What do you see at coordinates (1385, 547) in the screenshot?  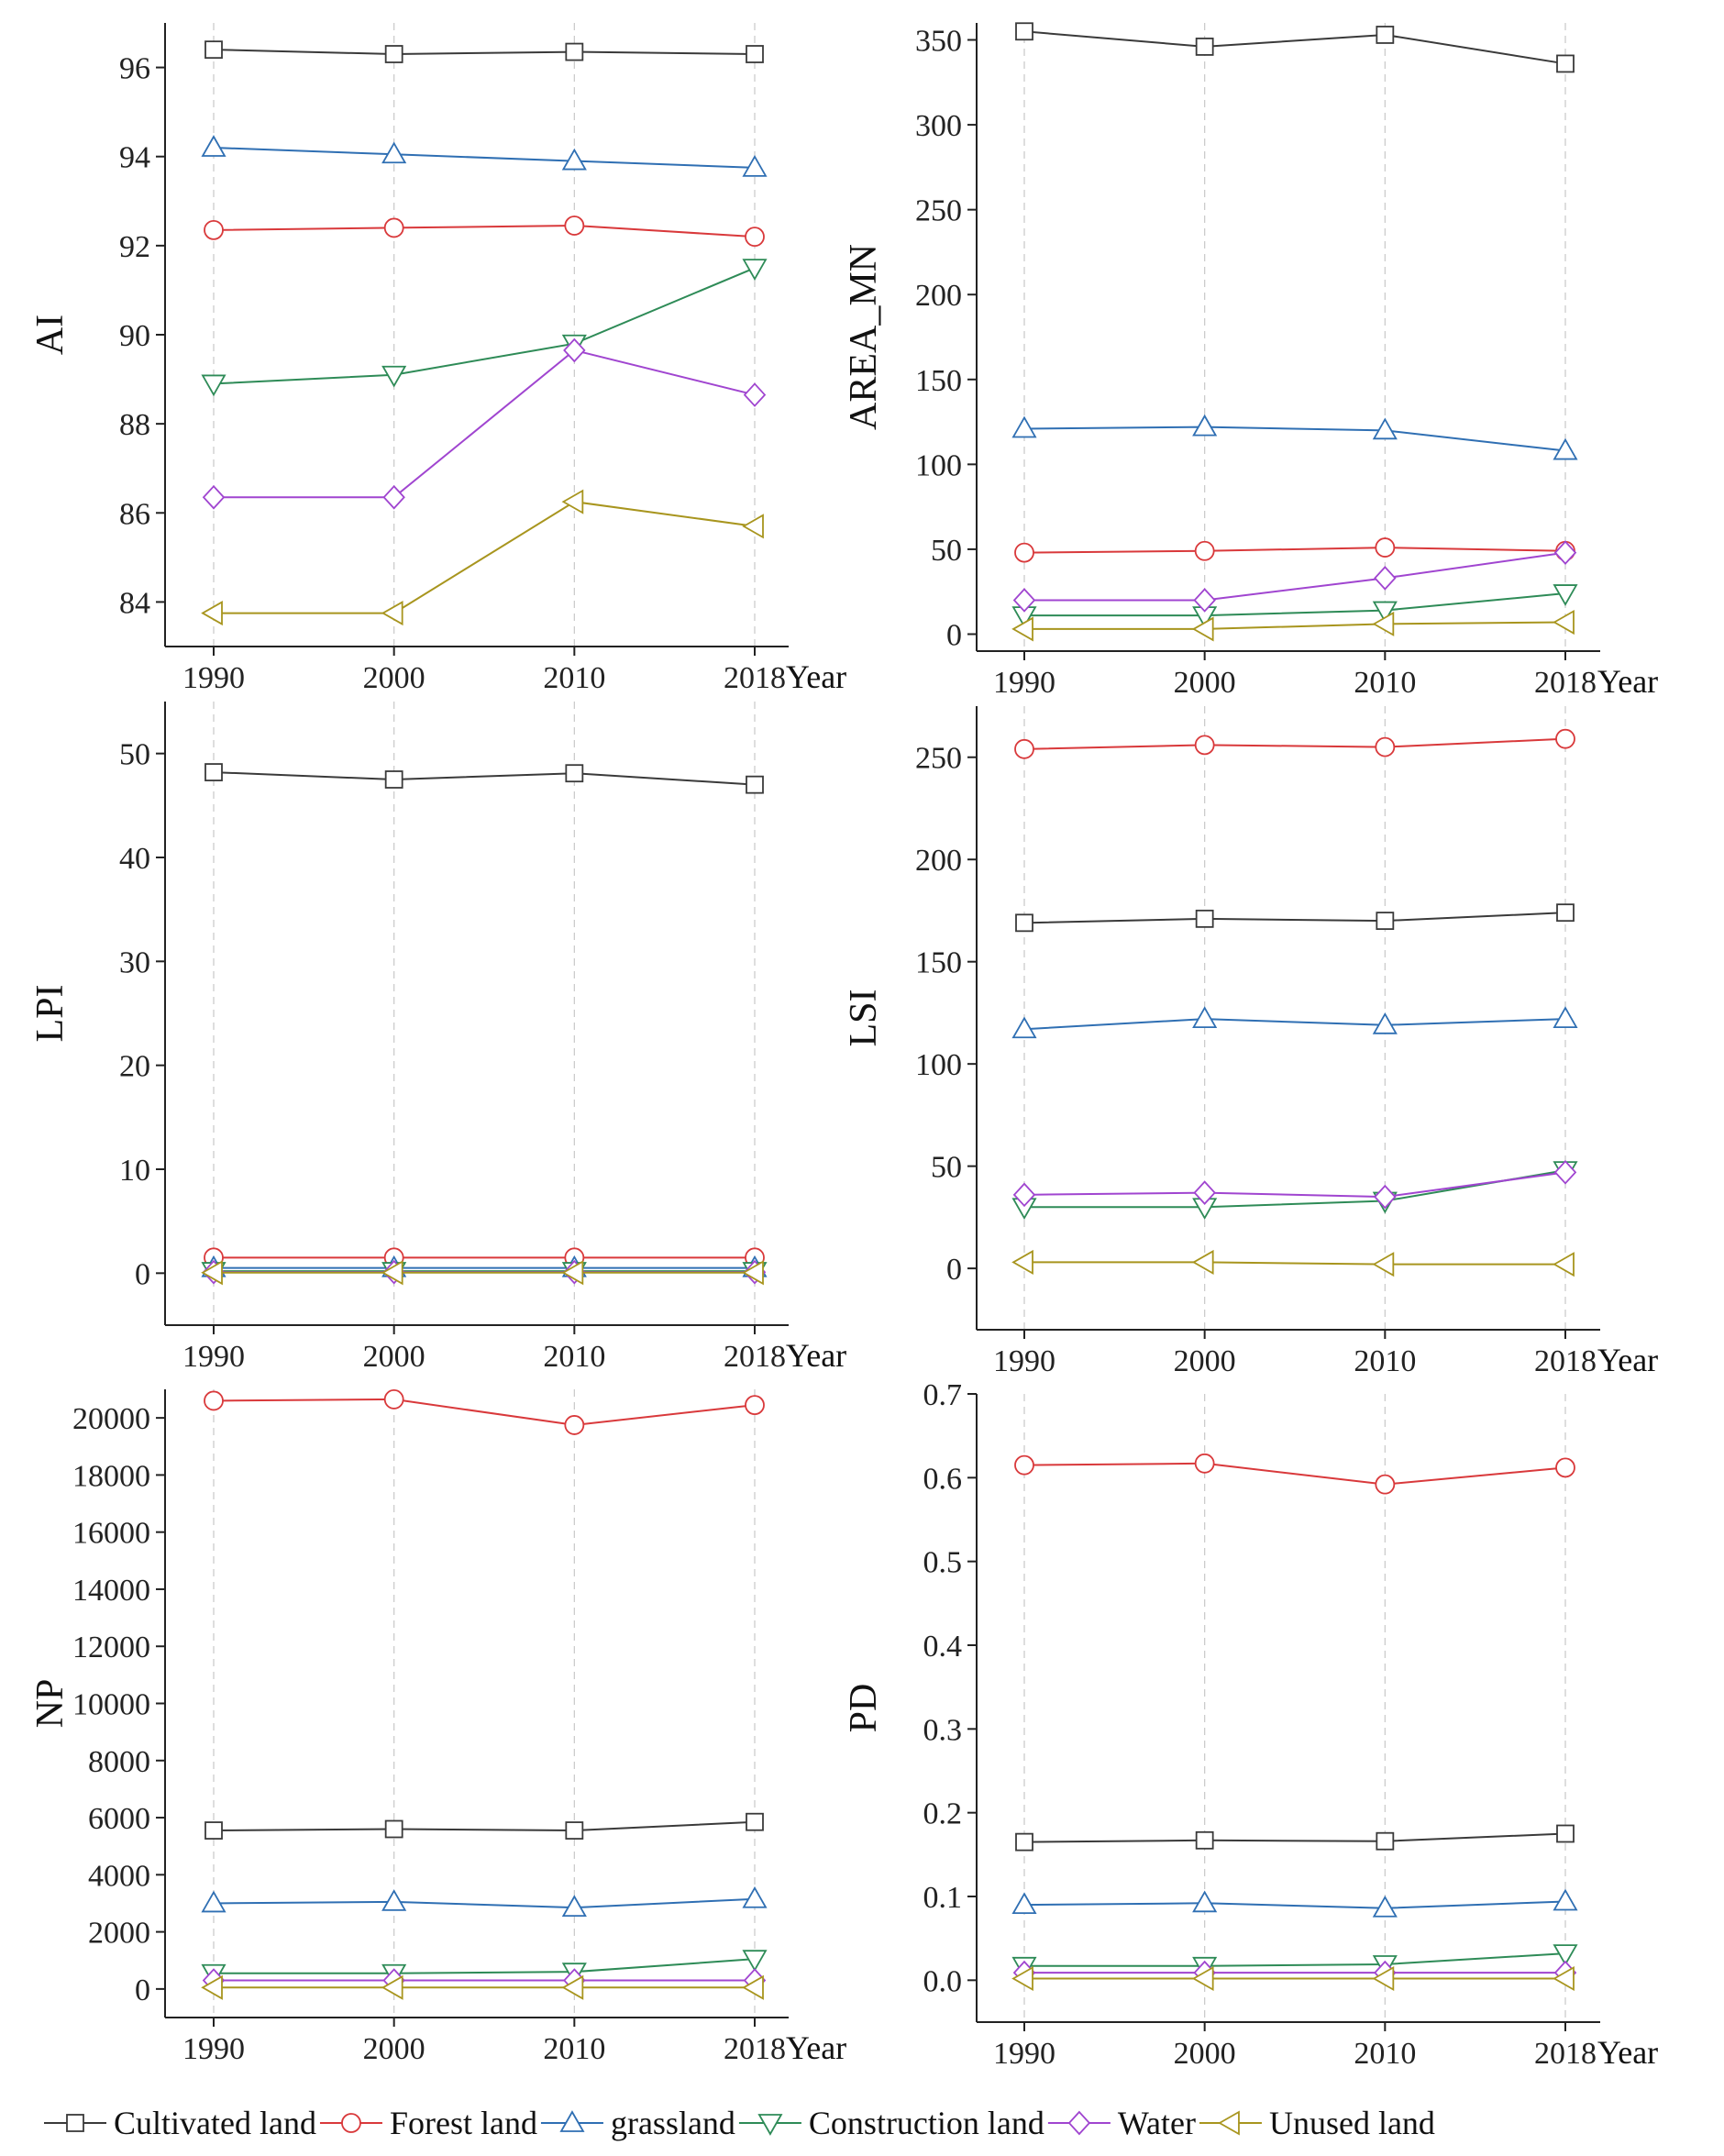 I see `point-forest-land-2010` at bounding box center [1385, 547].